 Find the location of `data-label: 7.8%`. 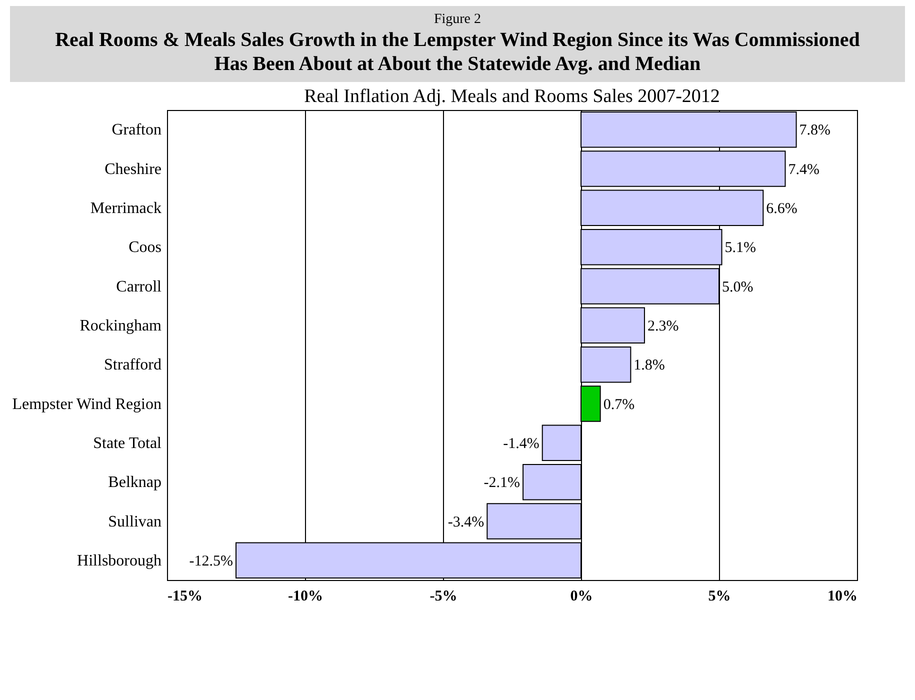

data-label: 7.8% is located at coordinates (815, 130).